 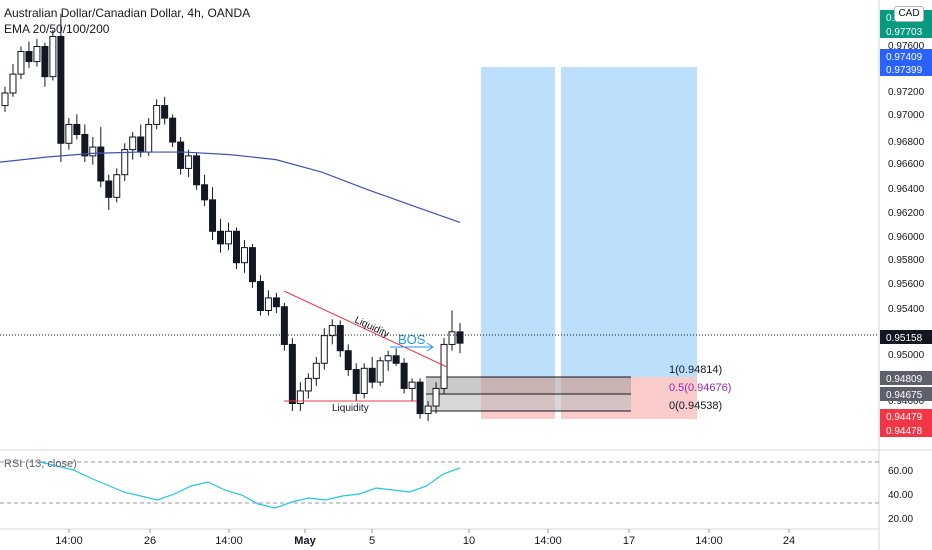 I want to click on rsi-axis: 60.00 40.00 20.00, so click(x=900, y=495).